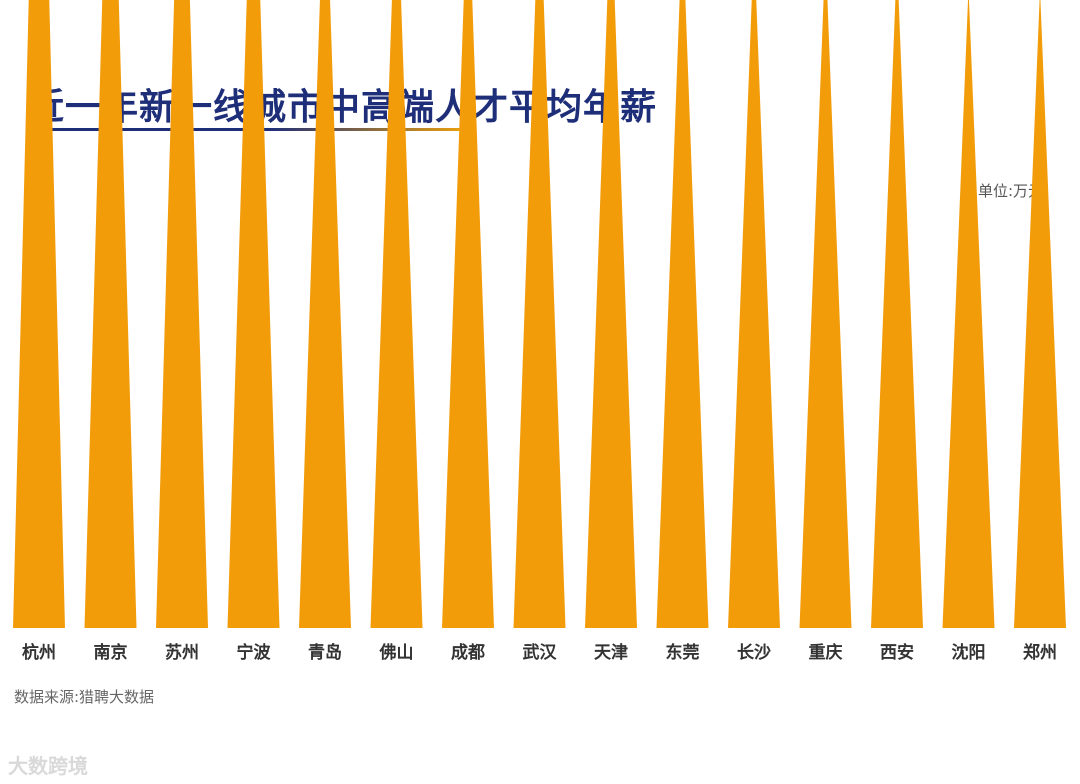 The image size is (1080, 784). What do you see at coordinates (826, 652) in the screenshot?
I see `category-label: 重庆` at bounding box center [826, 652].